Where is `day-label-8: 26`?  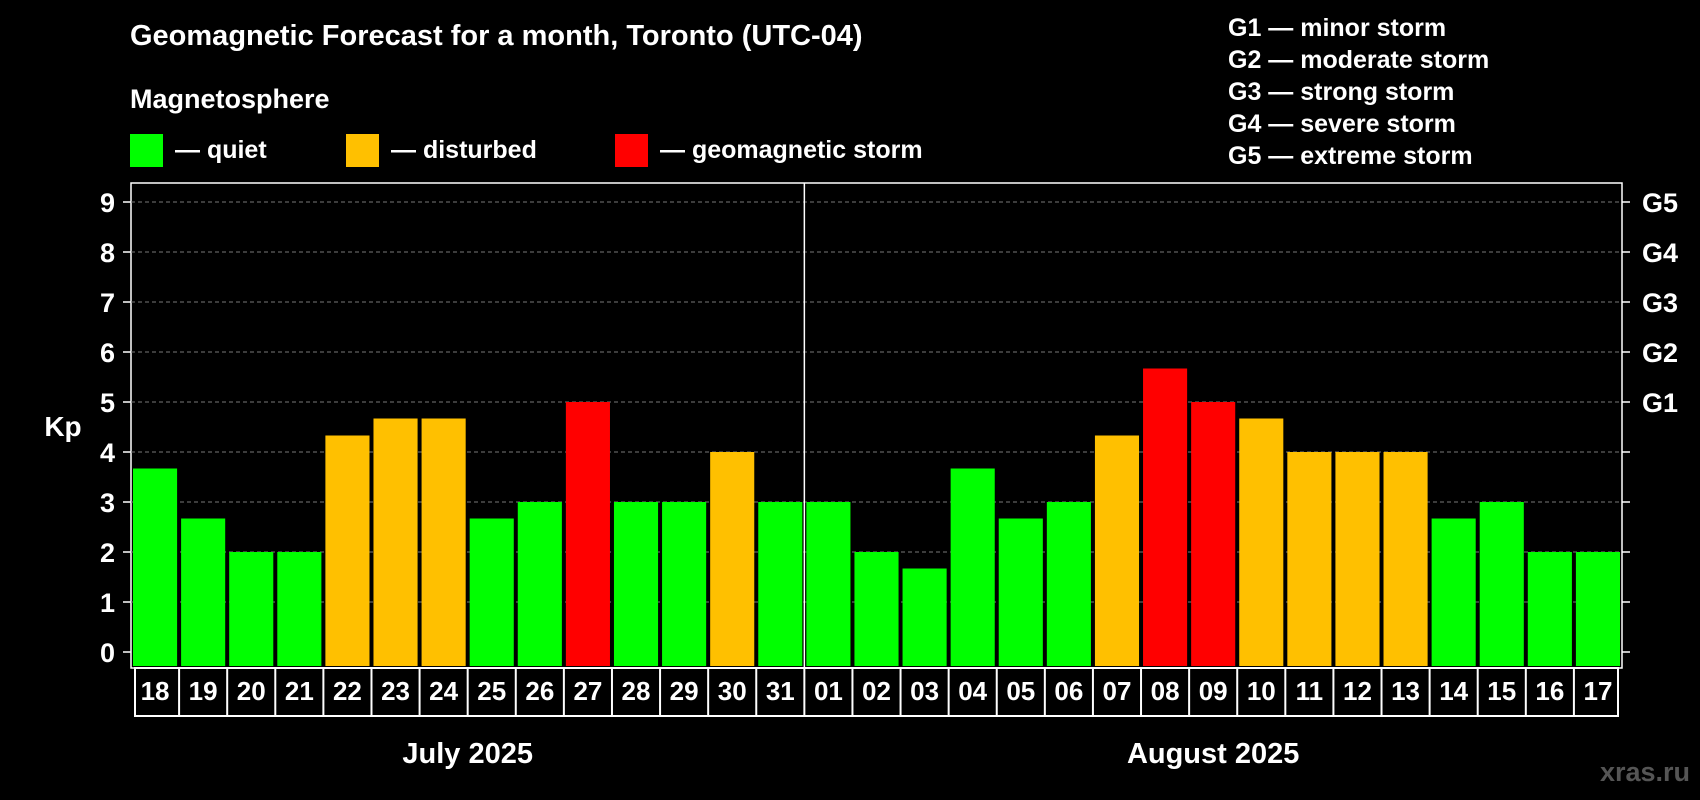
day-label-8: 26 is located at coordinates (539, 691).